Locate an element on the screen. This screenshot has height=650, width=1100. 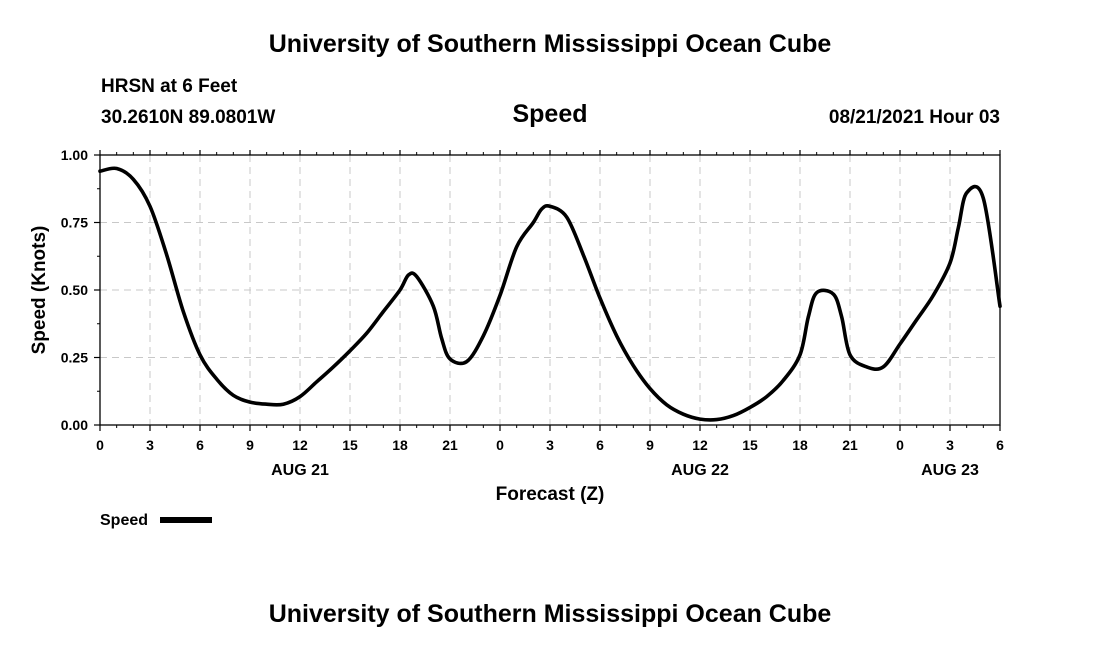
x-axis-label: Forecast (Z) is located at coordinates (550, 494).